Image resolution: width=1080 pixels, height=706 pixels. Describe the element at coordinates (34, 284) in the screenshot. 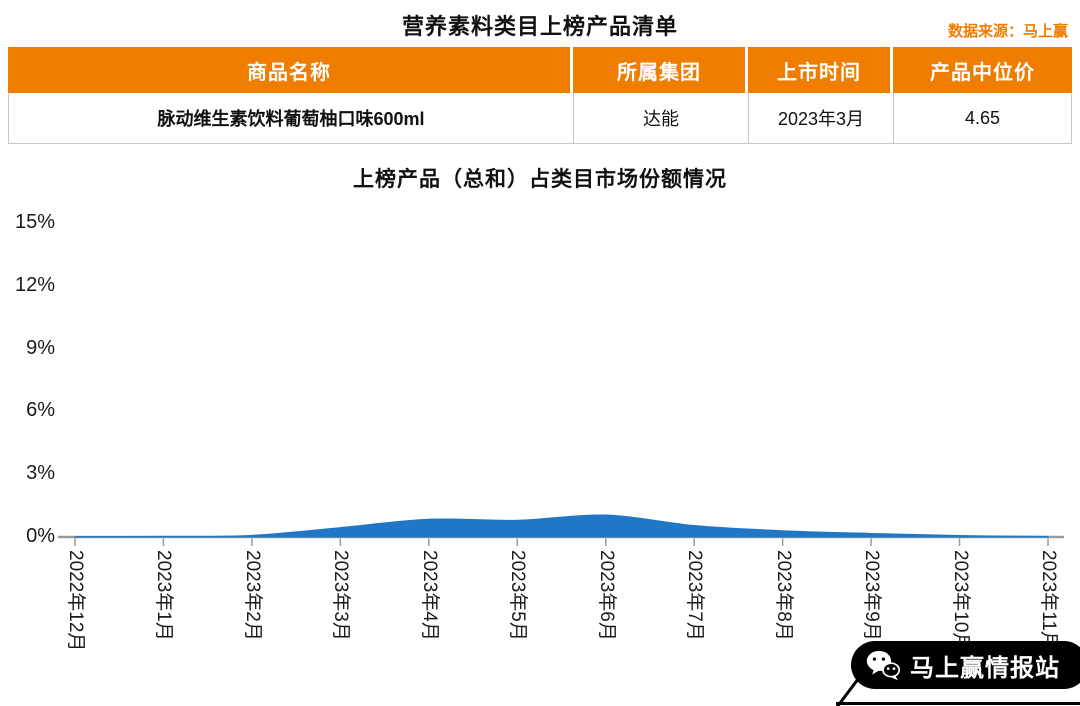

I see `y-axis-label: 12%` at that location.